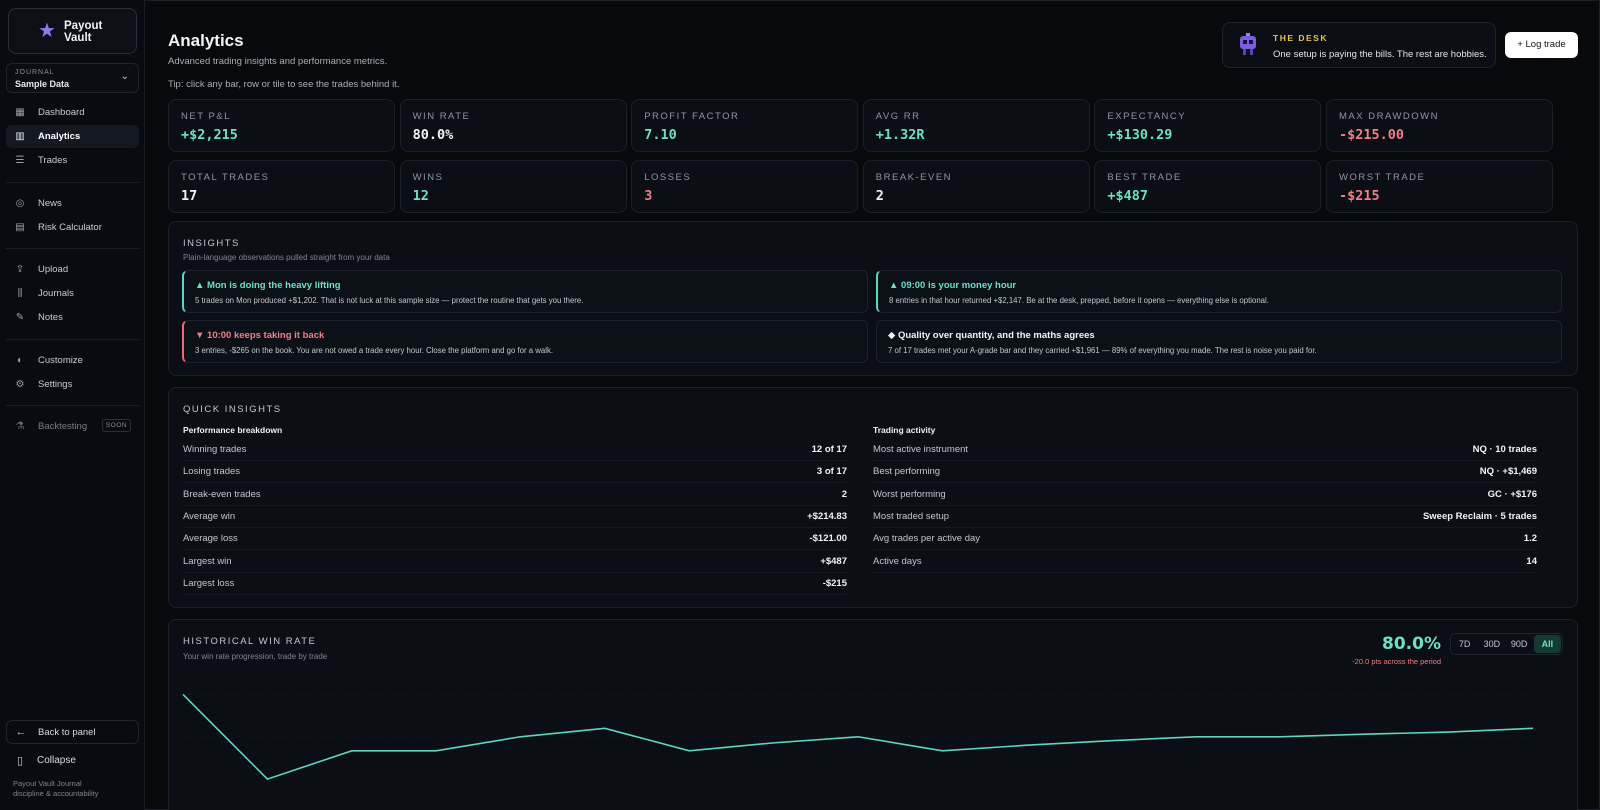 This screenshot has height=810, width=1600. Describe the element at coordinates (1464, 644) in the screenshot. I see `range-option-7d: 7D` at that location.